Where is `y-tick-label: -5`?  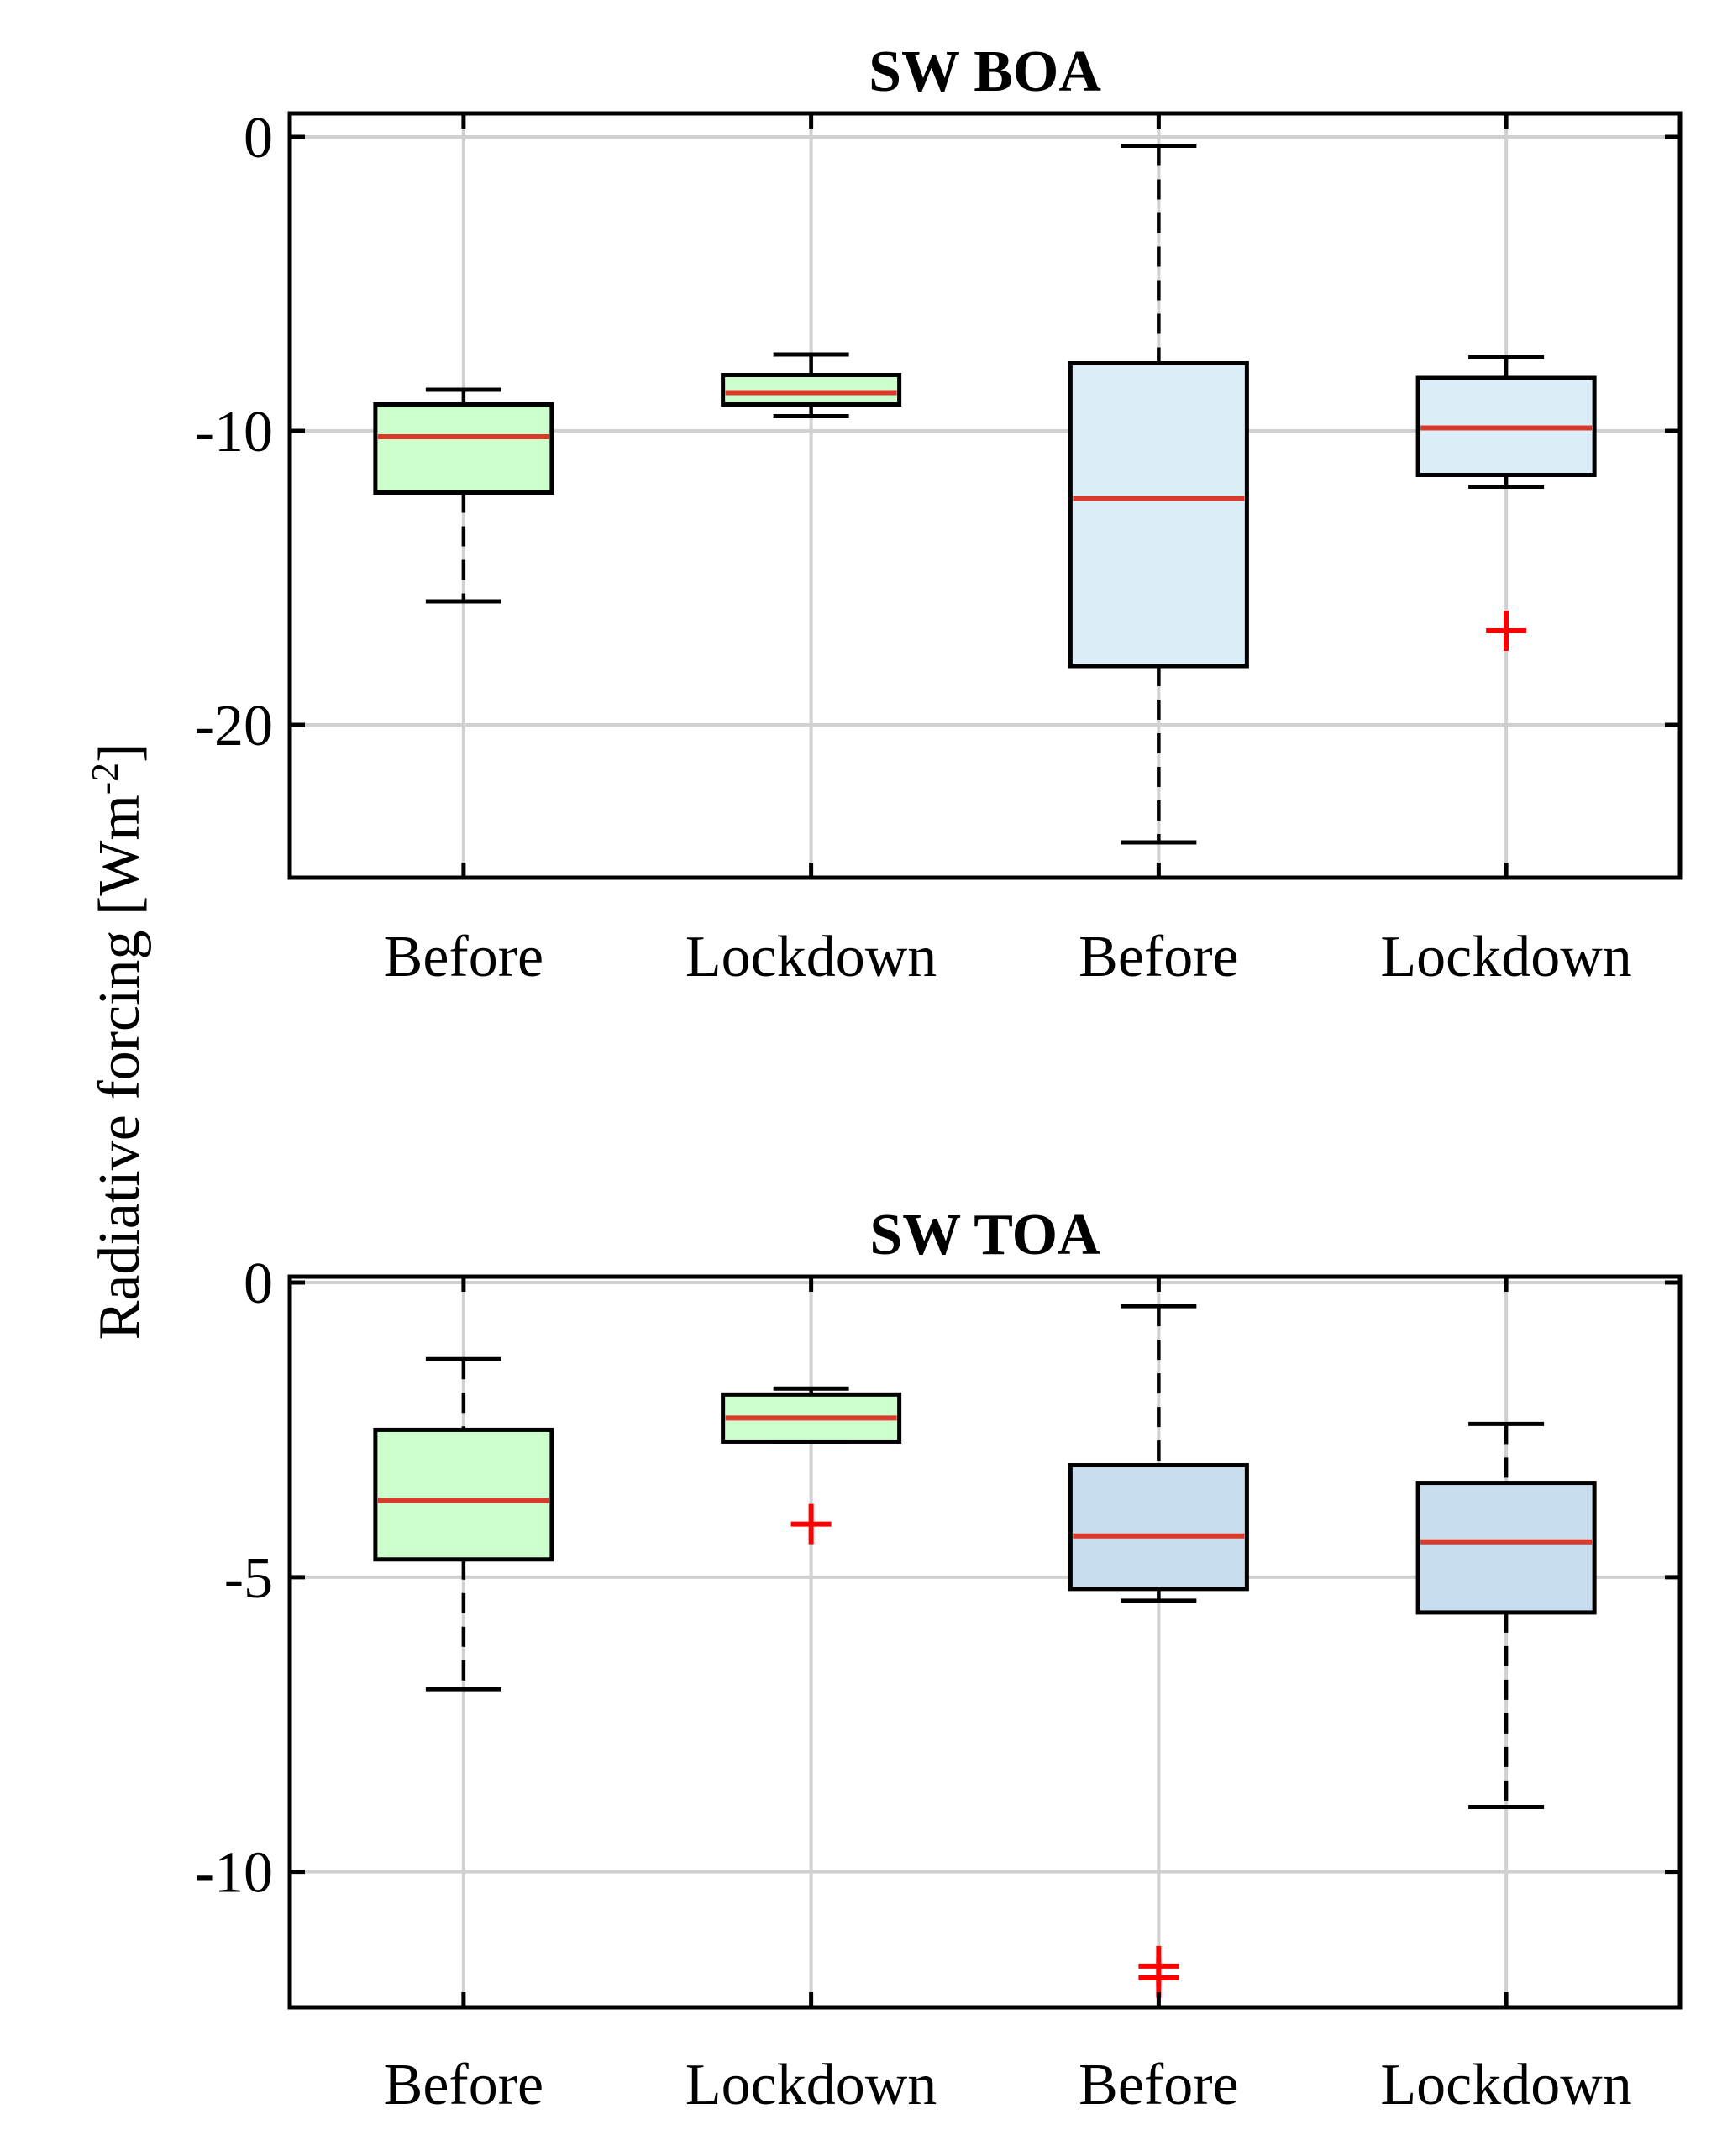 y-tick-label: -5 is located at coordinates (248, 1578).